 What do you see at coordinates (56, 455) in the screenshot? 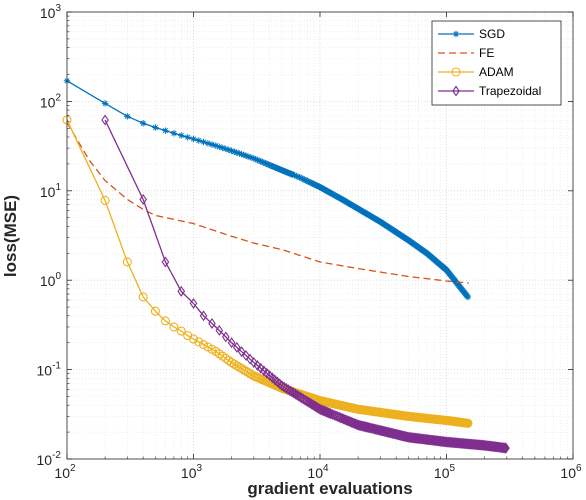
I see `y-tick-exponent: -2` at bounding box center [56, 455].